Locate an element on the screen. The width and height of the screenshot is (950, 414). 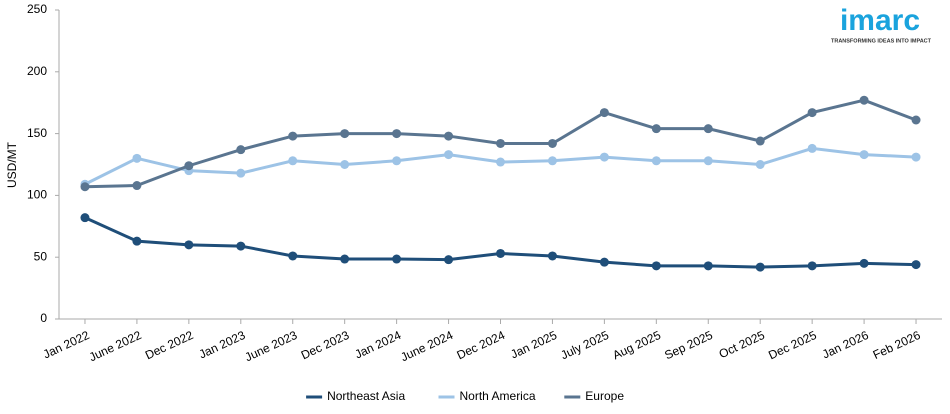
x-tick-label: Jan 2023 is located at coordinates (222, 345).